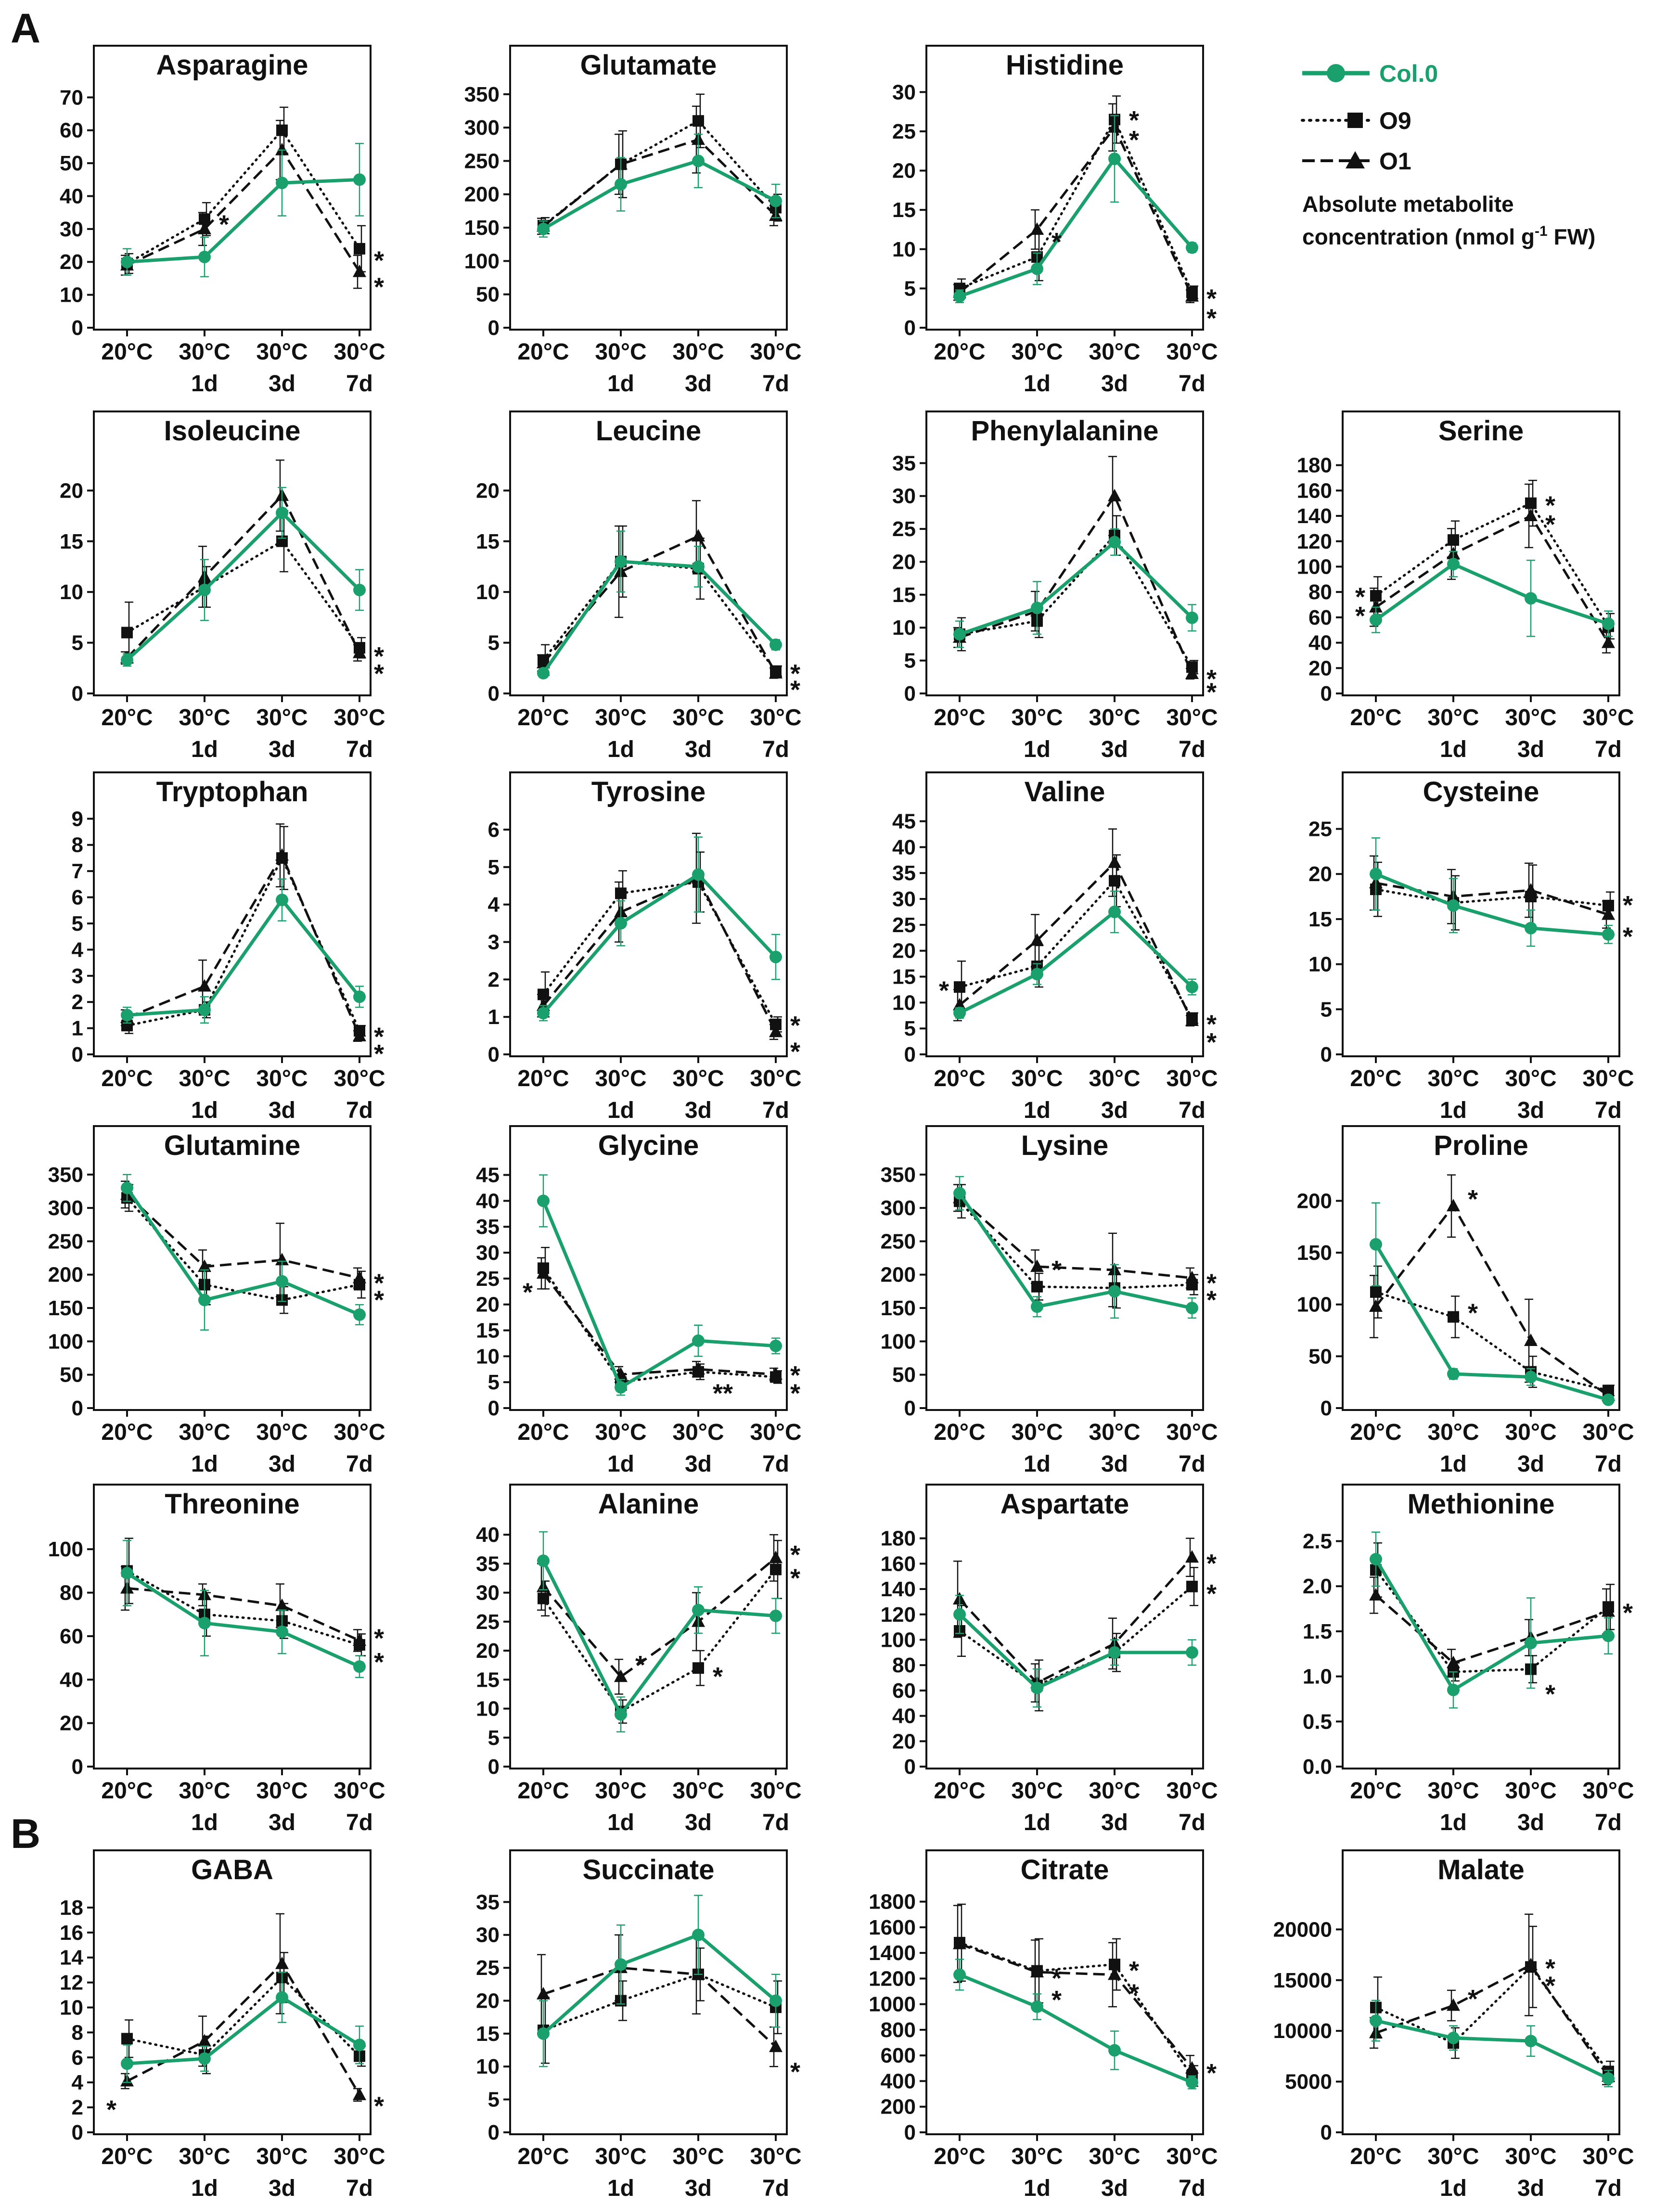 This screenshot has height=2205, width=1680. I want to click on legend-marker-o9, so click(1355, 120).